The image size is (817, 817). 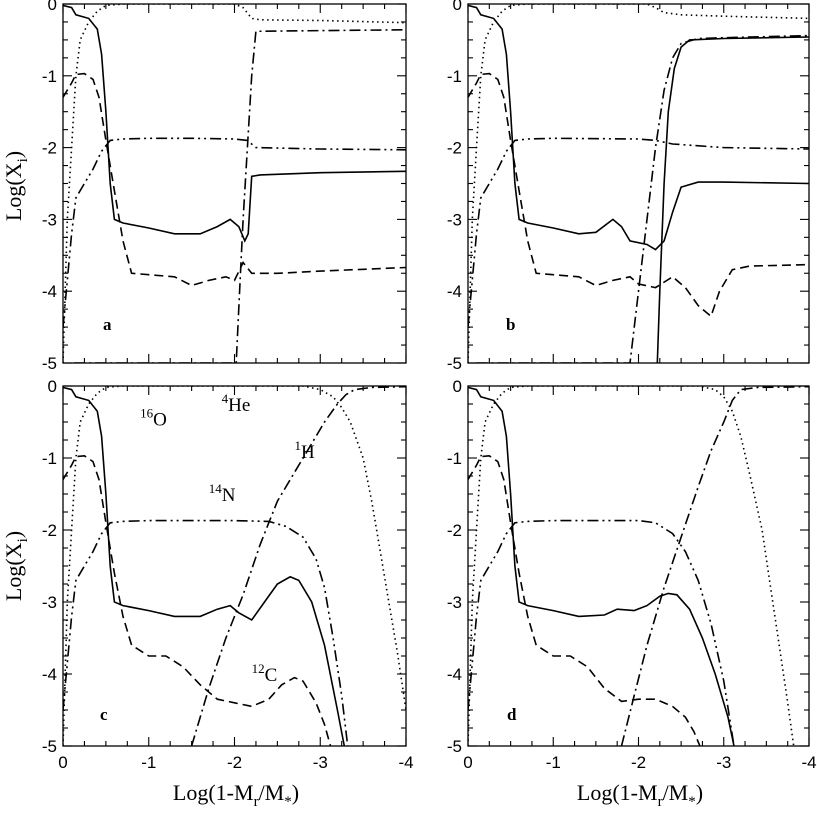 What do you see at coordinates (236, 795) in the screenshot?
I see `x-axis-title-left: Log(1-Mr/M*)` at bounding box center [236, 795].